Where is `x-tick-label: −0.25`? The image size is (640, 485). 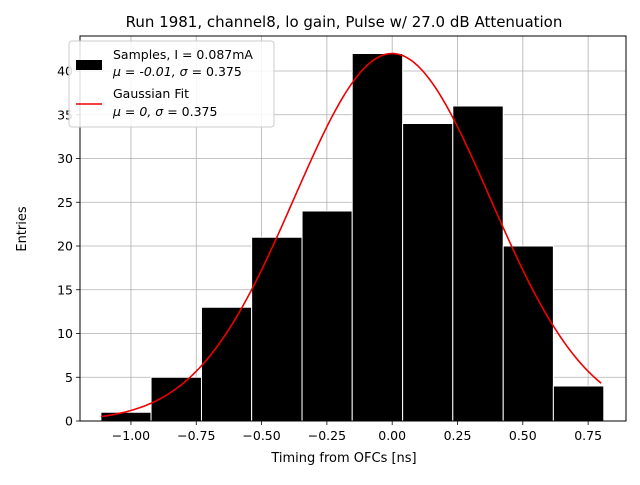 x-tick-label: −0.25 is located at coordinates (327, 435).